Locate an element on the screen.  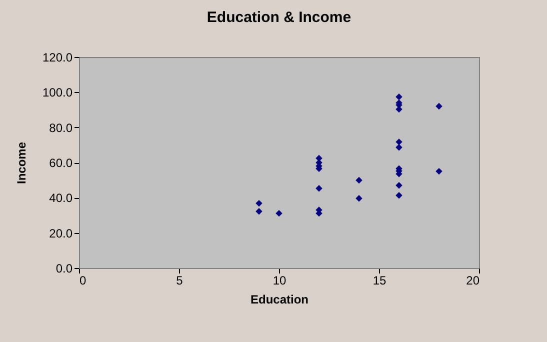
x-tick-label: 10 is located at coordinates (279, 281).